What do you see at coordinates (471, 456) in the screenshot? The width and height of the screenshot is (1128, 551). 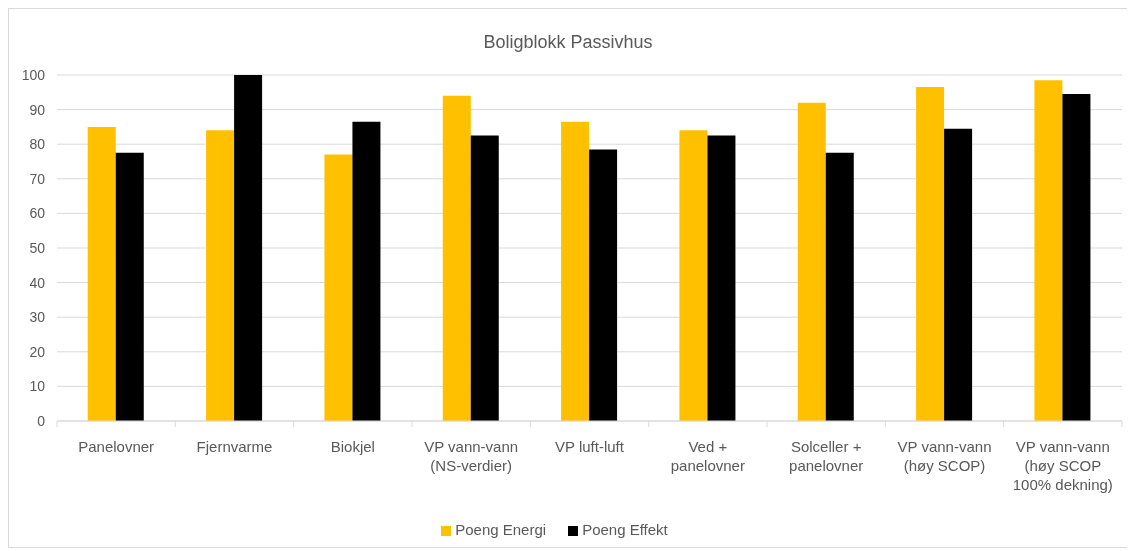 I see `x-tick-label: VP vann-vann (NS-verdier)` at bounding box center [471, 456].